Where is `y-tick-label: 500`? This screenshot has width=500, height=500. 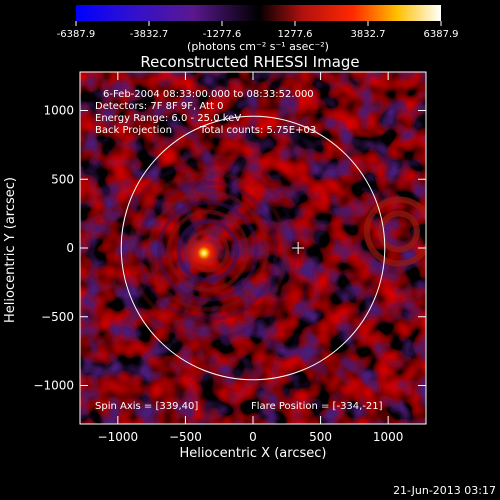
y-tick-label: 500 is located at coordinates (62, 179).